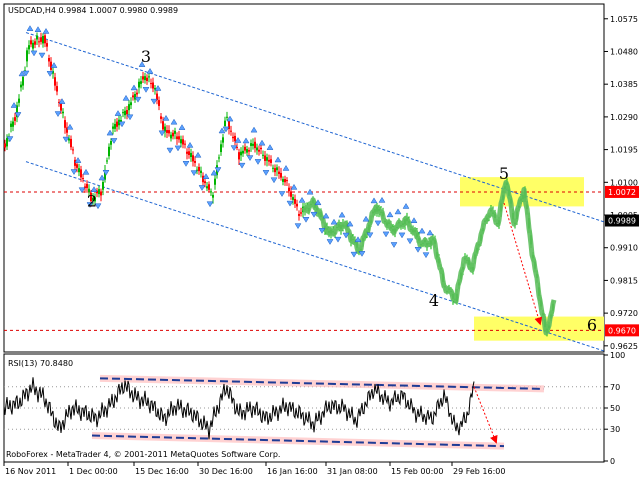 The width and height of the screenshot is (640, 480). What do you see at coordinates (624, 248) in the screenshot?
I see `y-tick-label: 0.9910` at bounding box center [624, 248].